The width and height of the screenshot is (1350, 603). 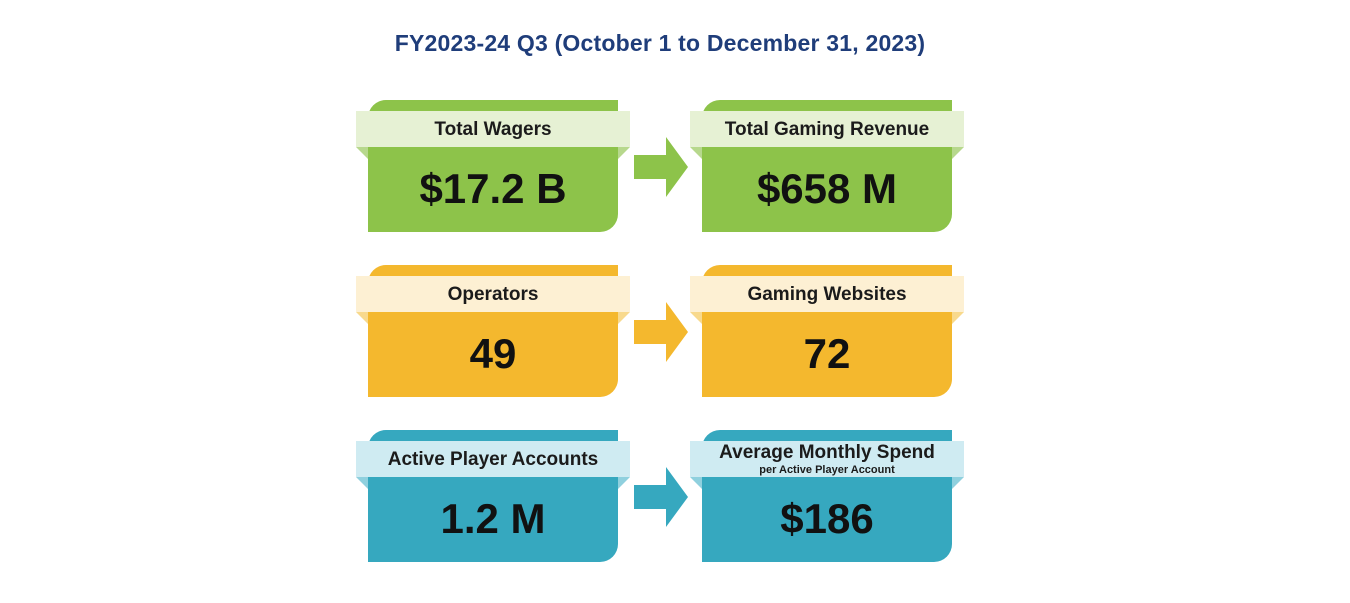 What do you see at coordinates (827, 188) in the screenshot?
I see `card-value: $658 M` at bounding box center [827, 188].